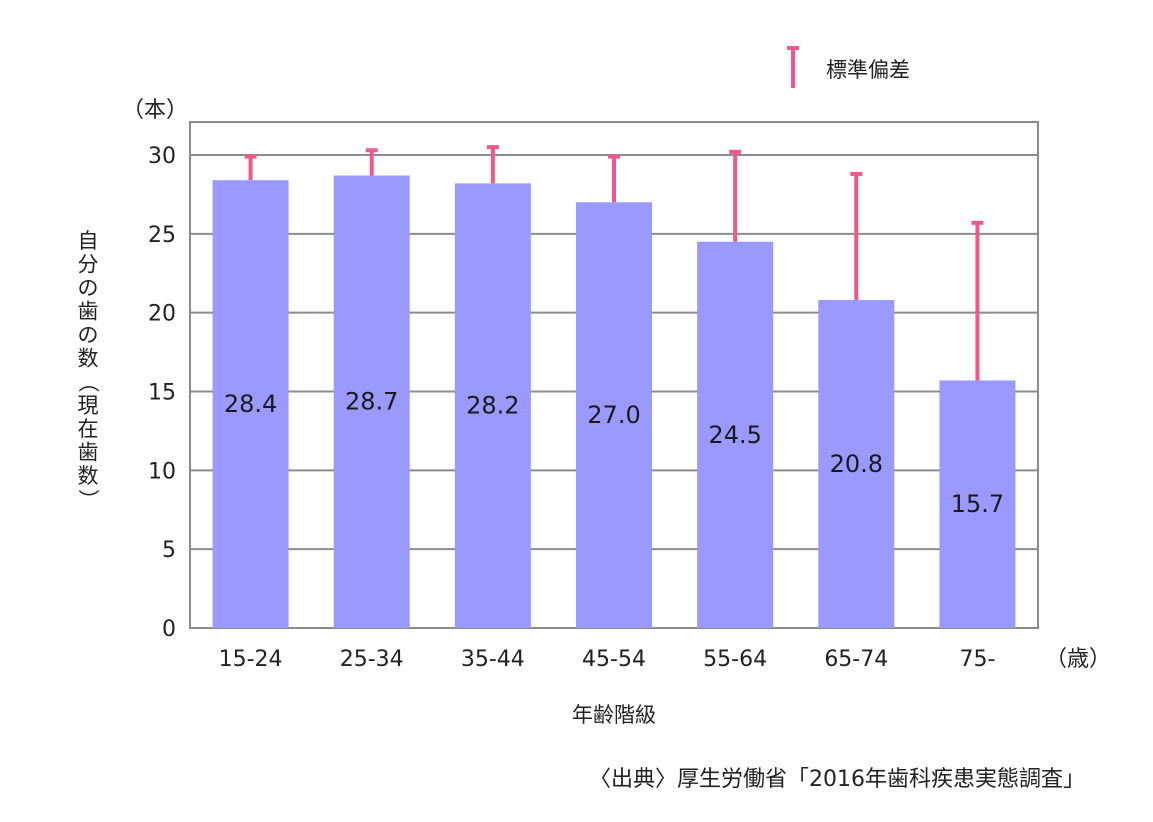 This screenshot has height=822, width=1153. I want to click on y-tick-labels: 0 5 10 15 20 25 30, so click(162, 393).